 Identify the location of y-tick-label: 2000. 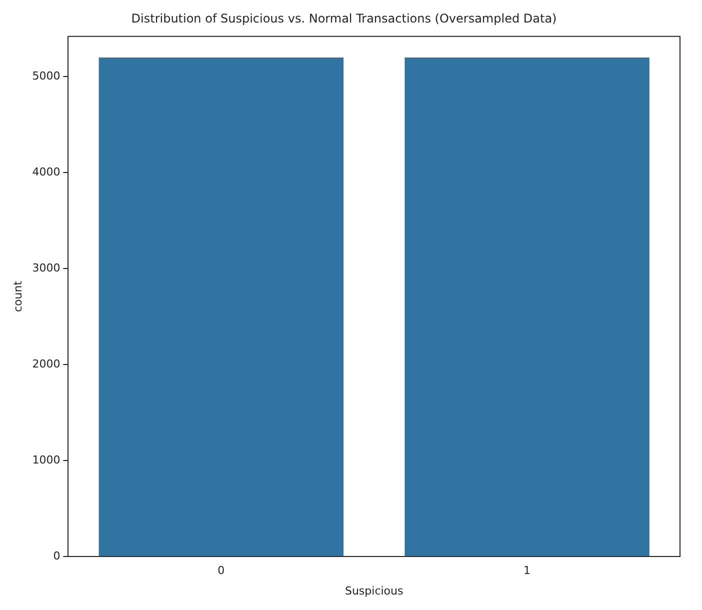
(46, 364).